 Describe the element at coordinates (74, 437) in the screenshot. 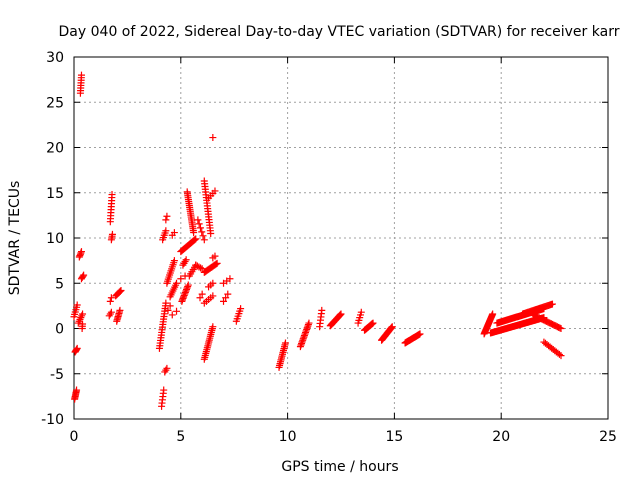

I see `x-tick-label: 0` at that location.